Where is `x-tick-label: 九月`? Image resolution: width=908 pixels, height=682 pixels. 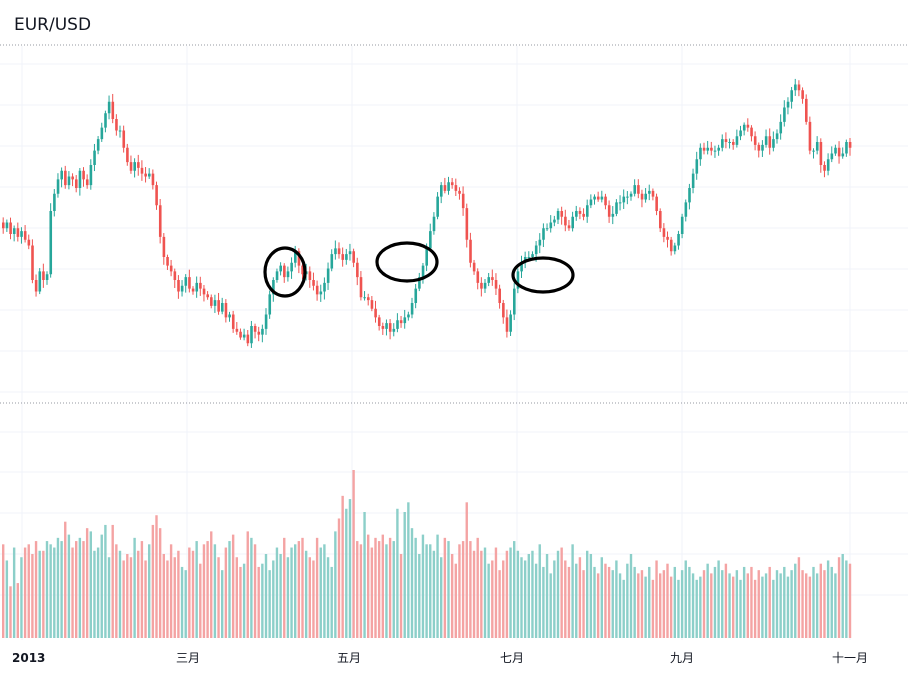 x-tick-label: 九月 is located at coordinates (682, 658).